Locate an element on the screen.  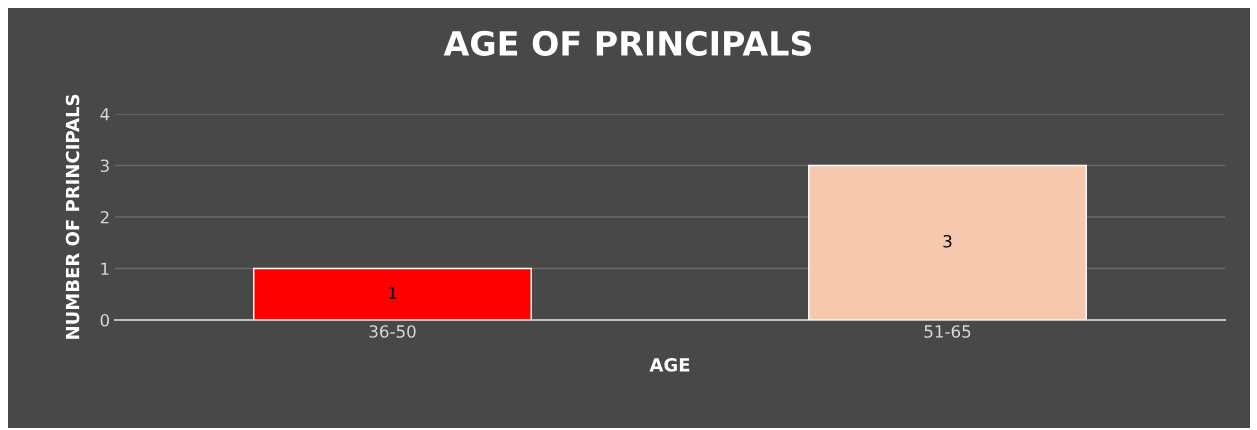
x-axis-title: AGE is located at coordinates (669, 364).